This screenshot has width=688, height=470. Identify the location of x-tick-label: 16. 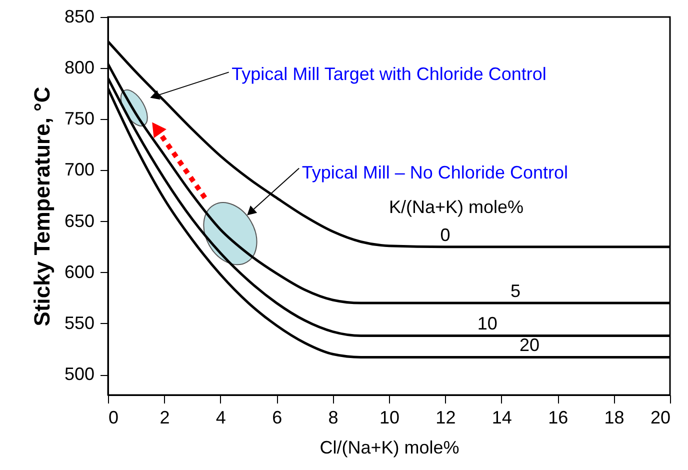
(558, 418).